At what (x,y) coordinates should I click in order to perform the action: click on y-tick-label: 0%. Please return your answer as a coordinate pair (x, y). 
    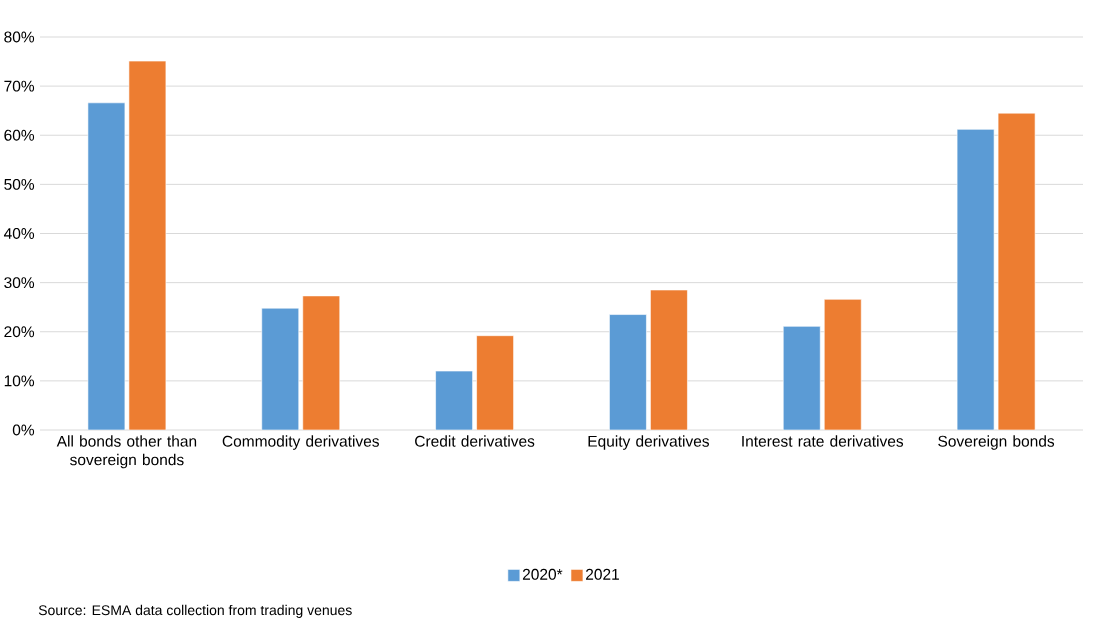
    Looking at the image, I should click on (23, 430).